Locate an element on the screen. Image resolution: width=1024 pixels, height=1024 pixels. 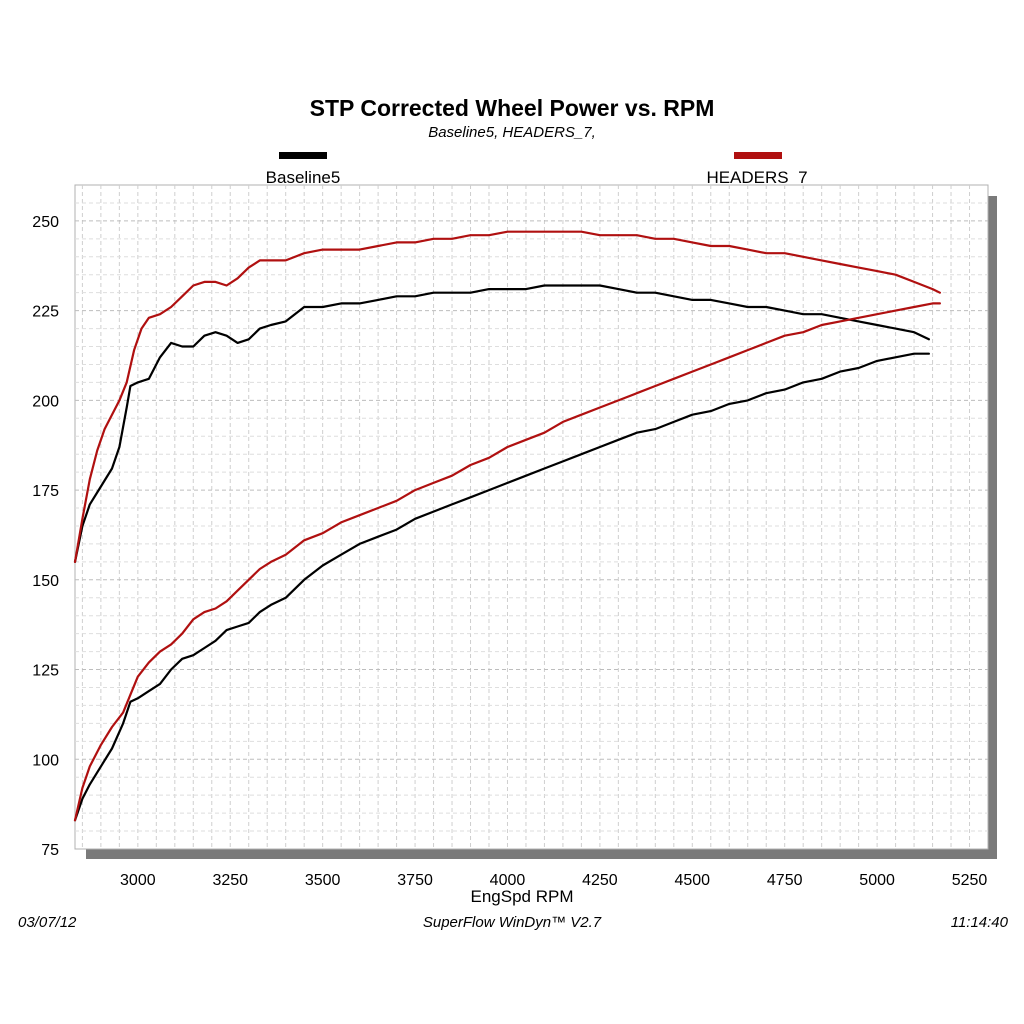
legend-label-headers7: HEADERS_7 is located at coordinates (756, 177).